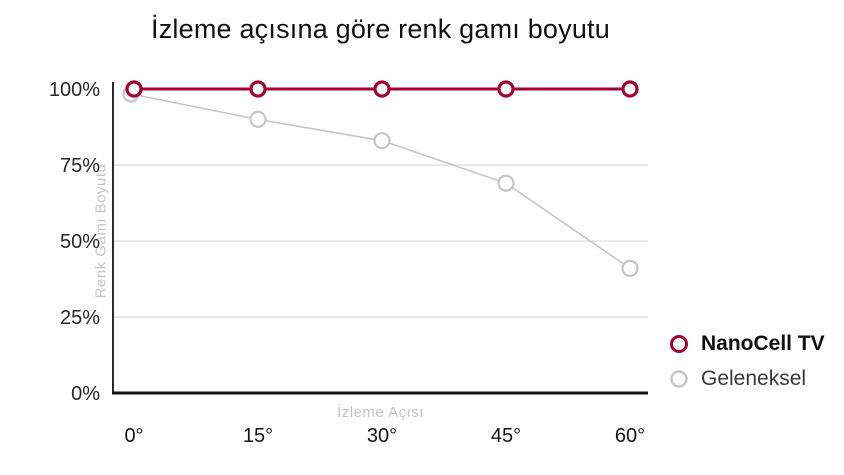 Image resolution: width=844 pixels, height=475 pixels. What do you see at coordinates (679, 344) in the screenshot?
I see `nanocell-tv-legend-marker-icon` at bounding box center [679, 344].